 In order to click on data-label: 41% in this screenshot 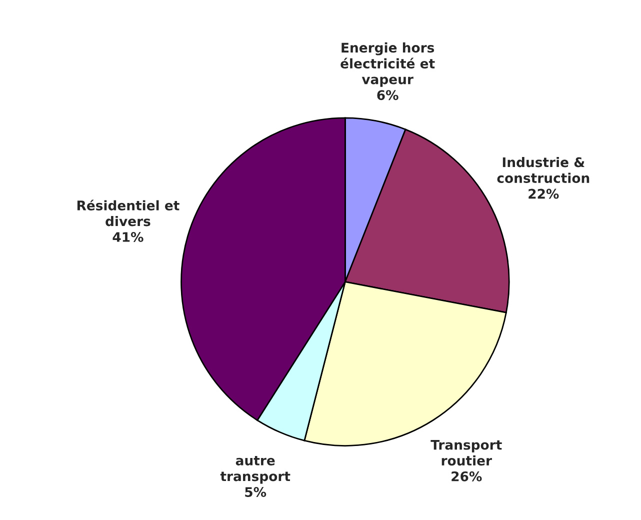, I will do `click(128, 237)`.